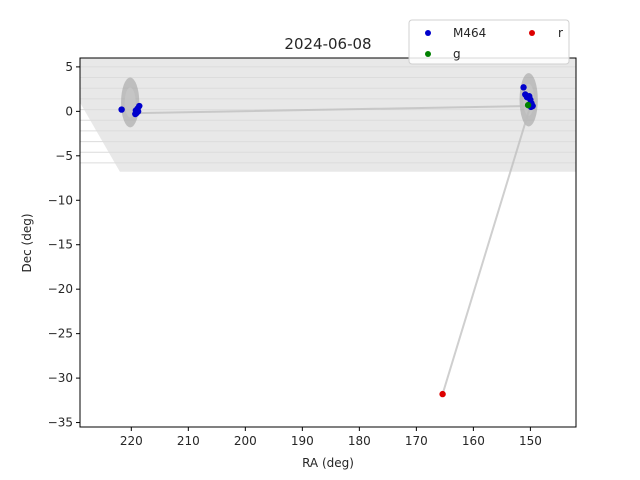 The height and width of the screenshot is (480, 640). I want to click on legend: M464 g r, so click(489, 42).